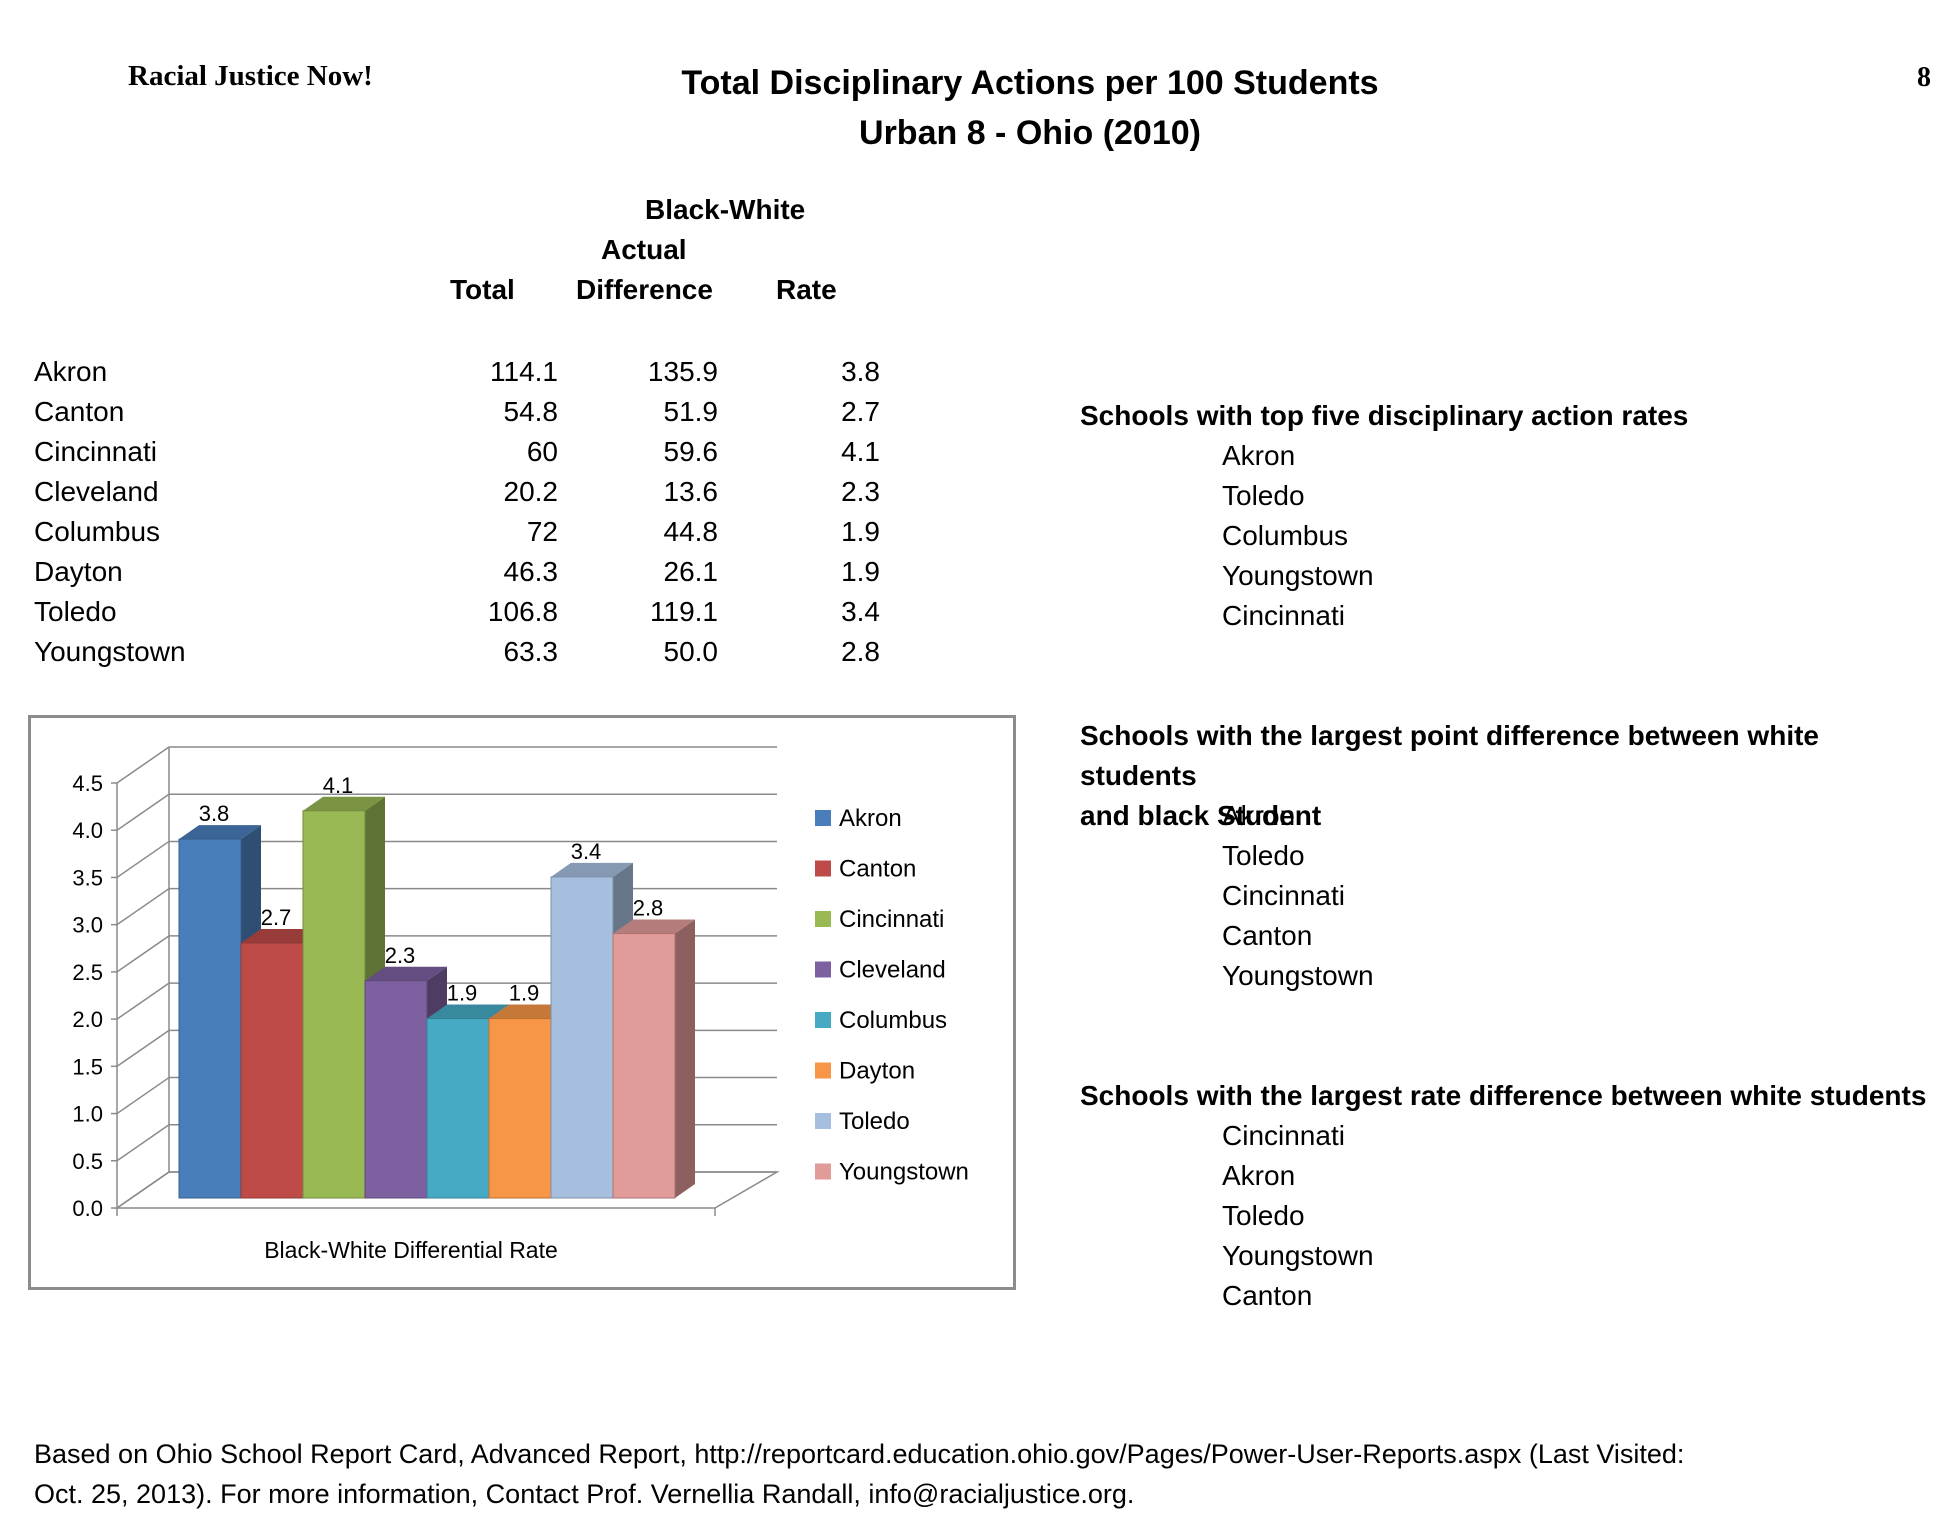 The height and width of the screenshot is (1539, 1959). I want to click on y-tick-label: 3.0, so click(87, 925).